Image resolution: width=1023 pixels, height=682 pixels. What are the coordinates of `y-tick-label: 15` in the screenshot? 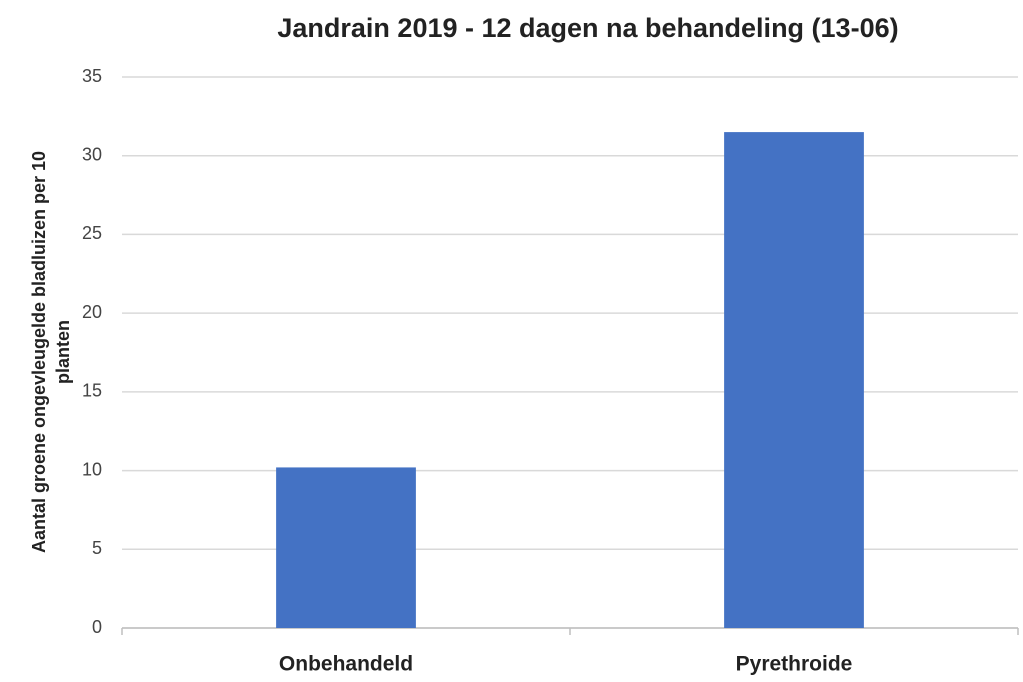 It's located at (92, 391).